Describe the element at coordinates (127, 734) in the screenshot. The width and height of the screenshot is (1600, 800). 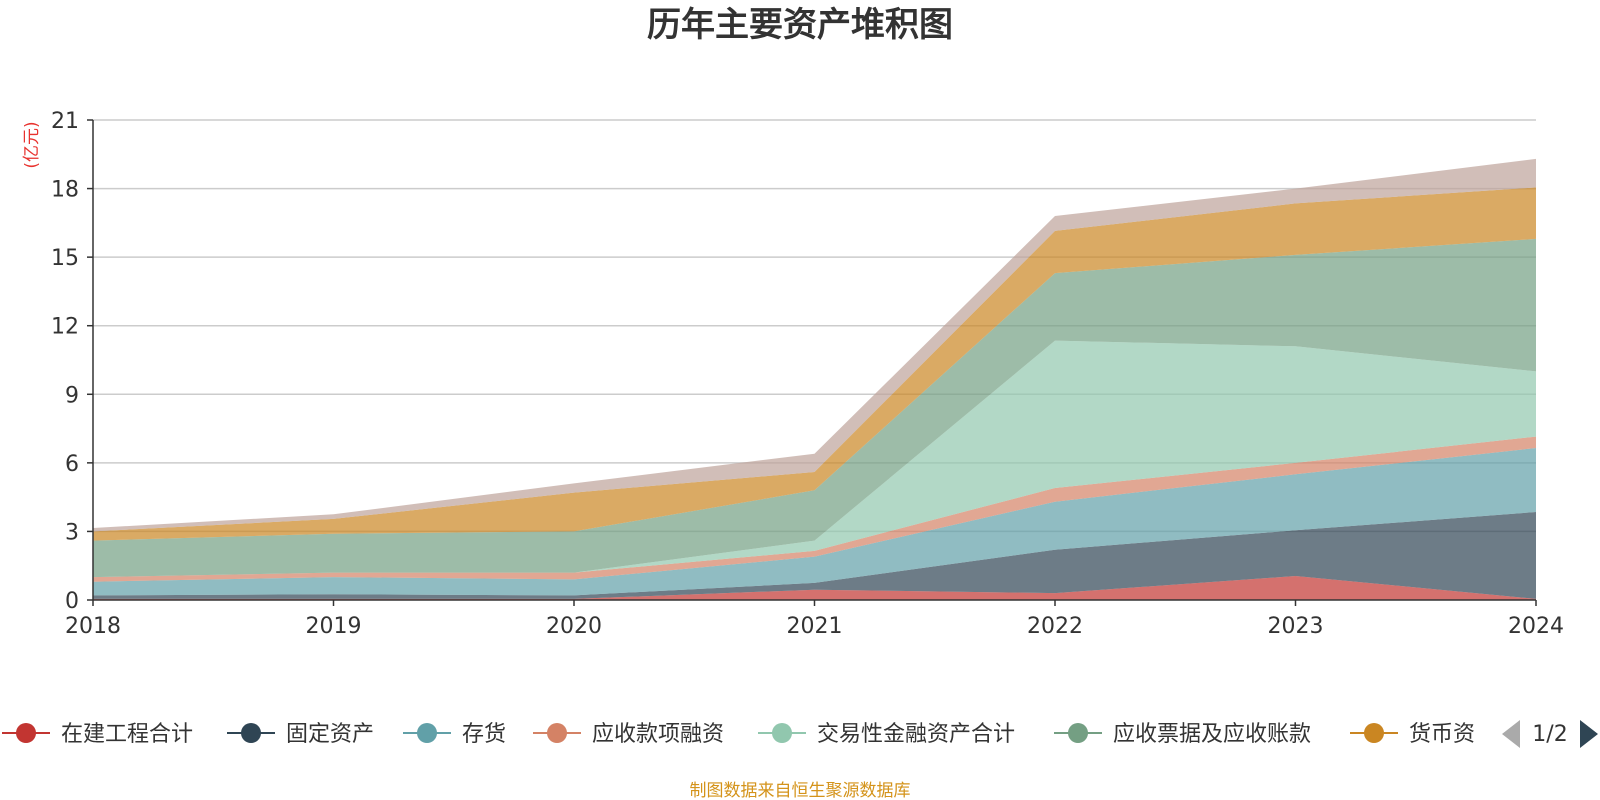
I see `legend-label: 在建工程合计` at that location.